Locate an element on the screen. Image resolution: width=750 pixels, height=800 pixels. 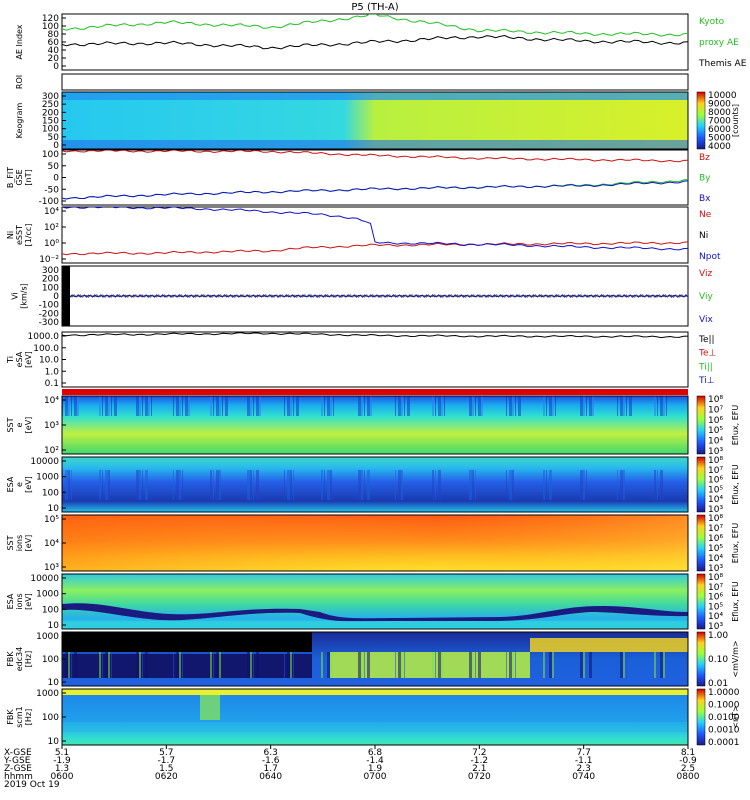
ylabel: [km/s] is located at coordinates (24, 296).